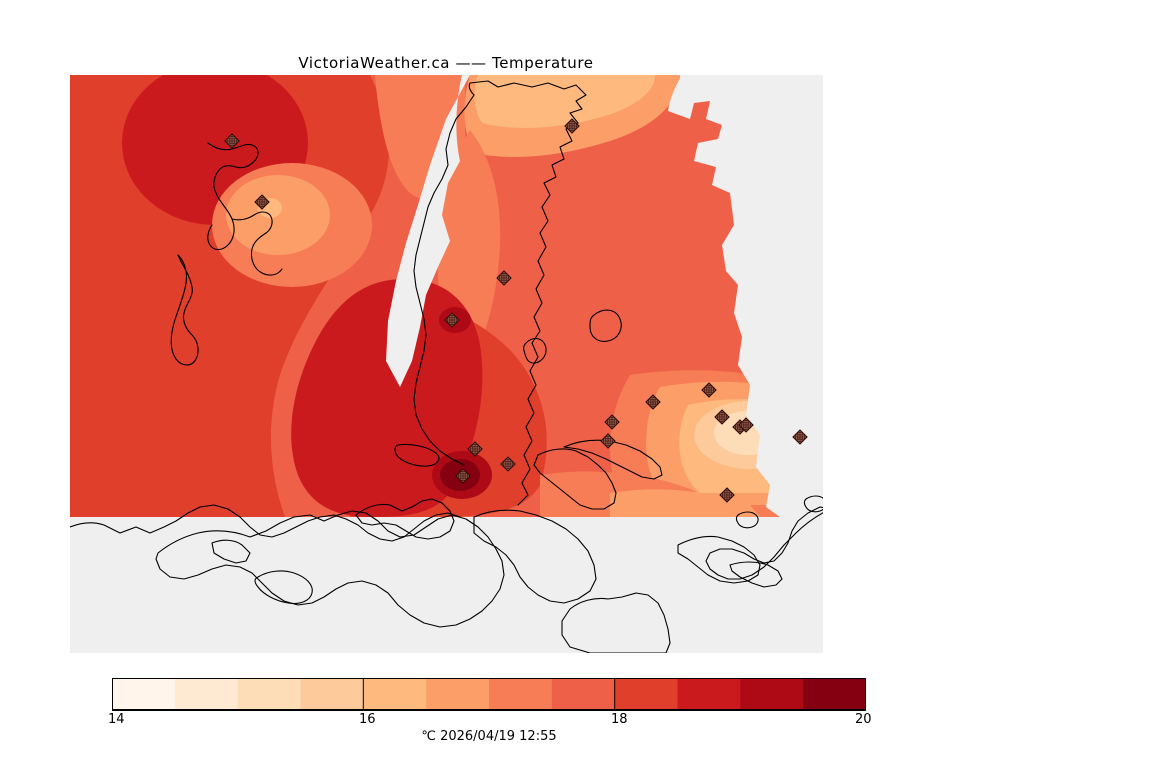  I want to click on coastline-small-island-center, so click(417, 455).